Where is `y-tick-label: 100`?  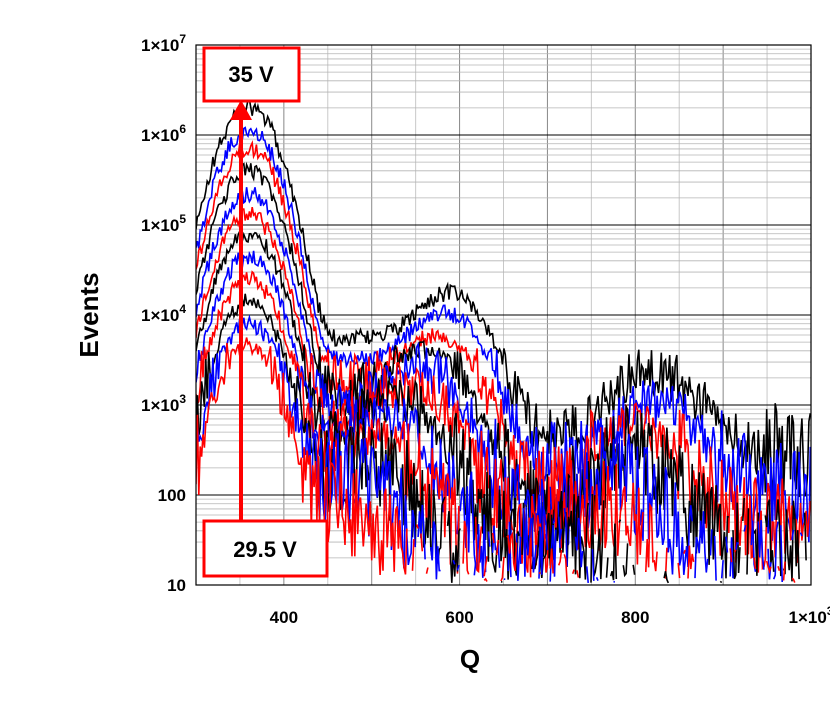 y-tick-label: 100 is located at coordinates (172, 495).